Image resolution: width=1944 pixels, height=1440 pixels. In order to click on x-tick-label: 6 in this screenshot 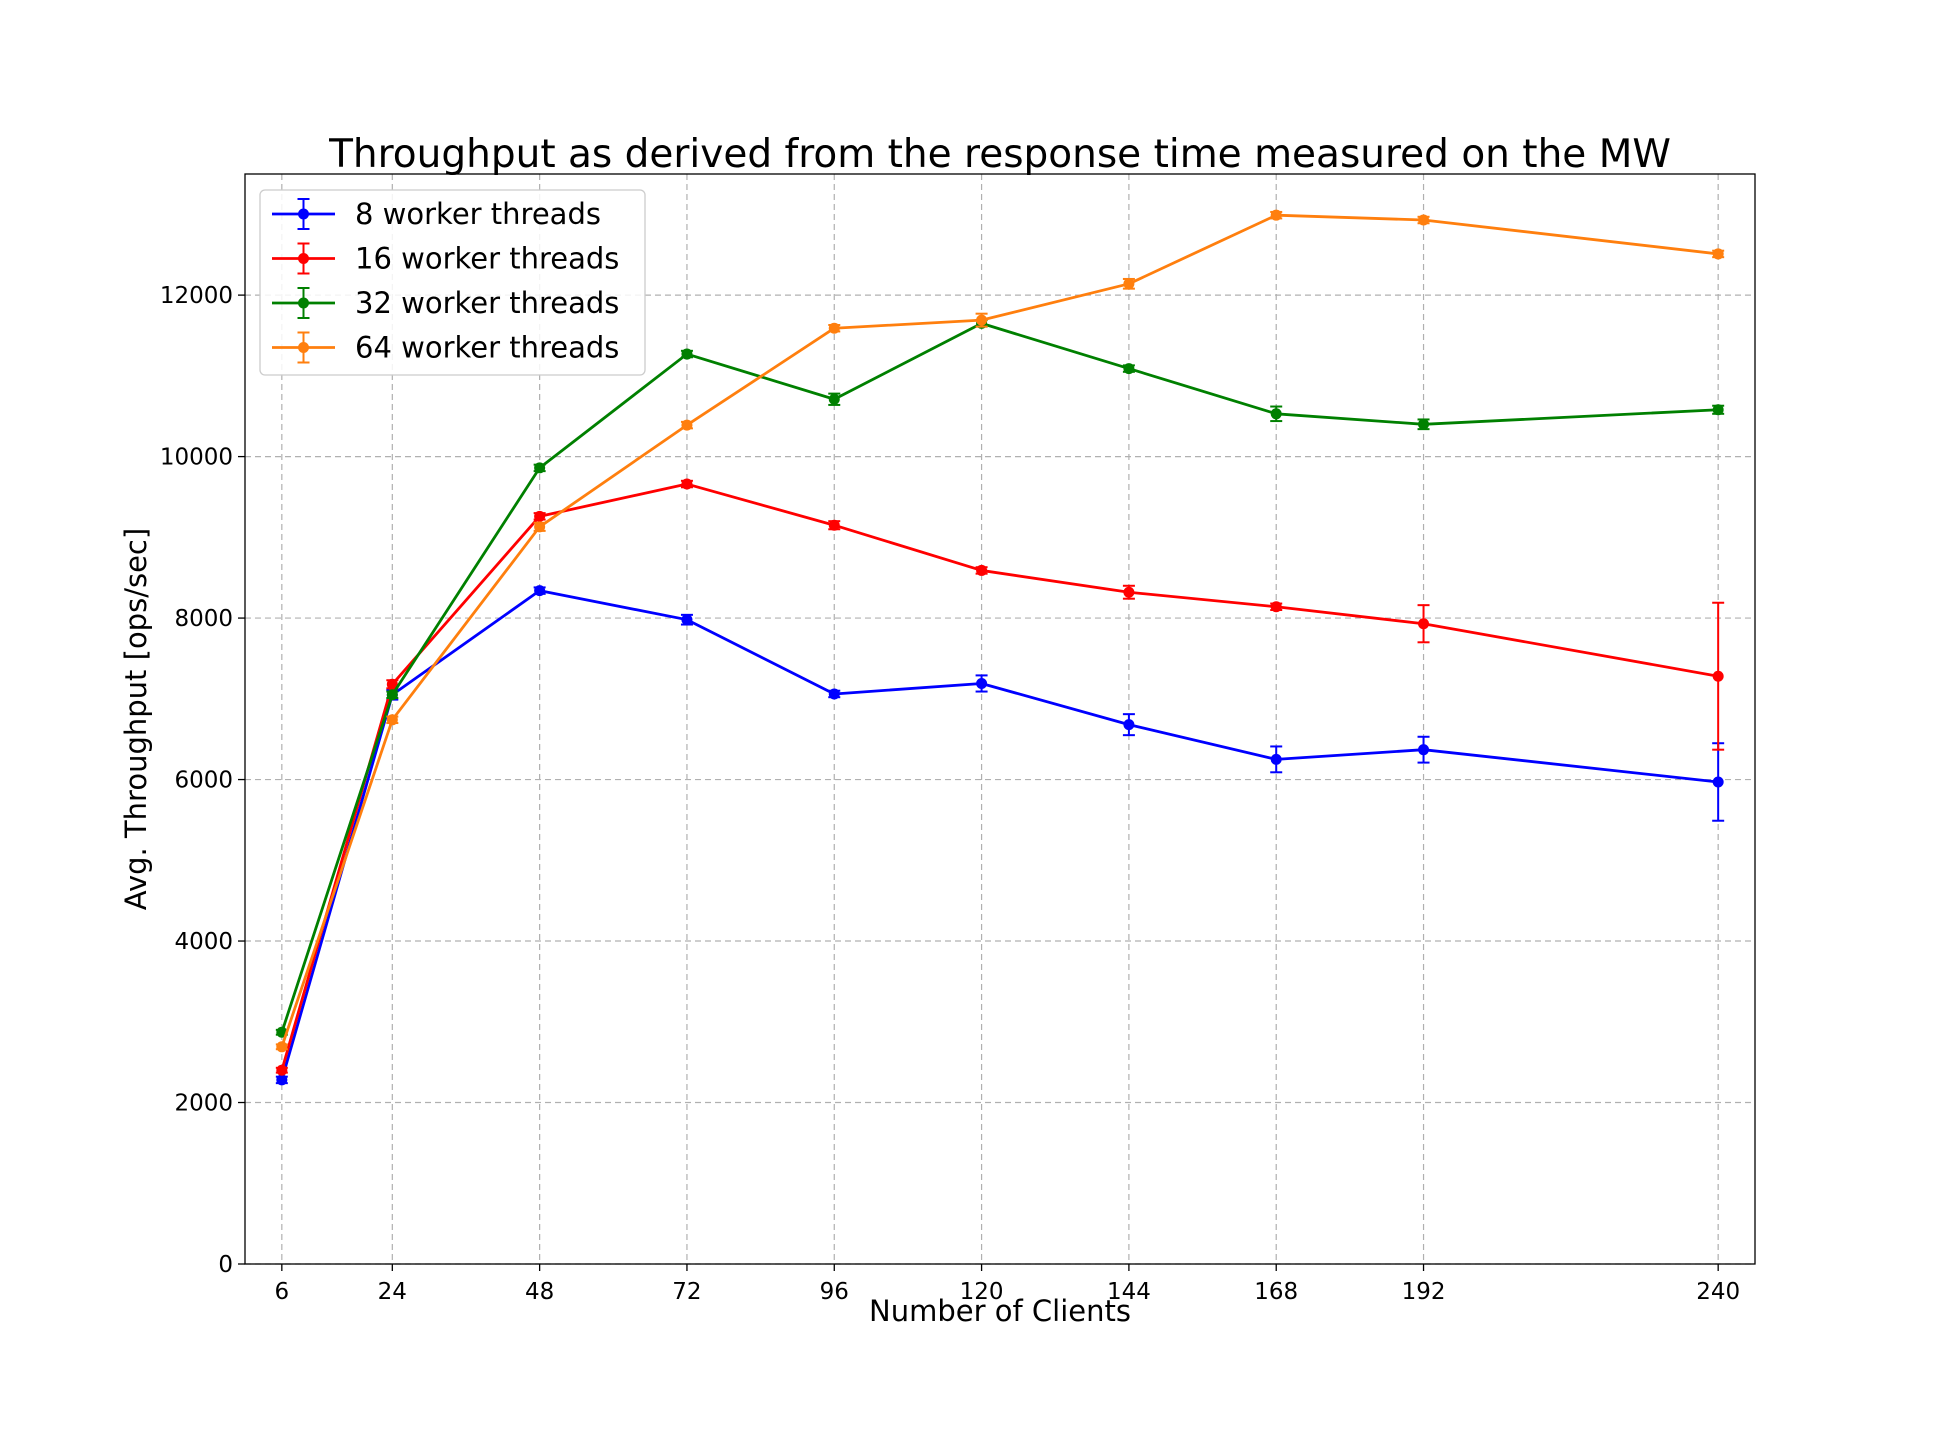, I will do `click(282, 1292)`.